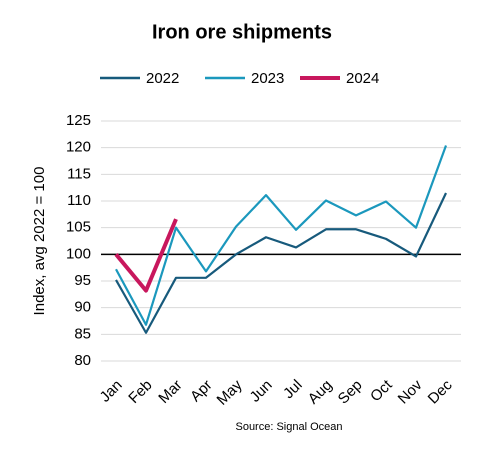 The image size is (486, 460). What do you see at coordinates (82, 307) in the screenshot?
I see `y-tick-label: 90` at bounding box center [82, 307].